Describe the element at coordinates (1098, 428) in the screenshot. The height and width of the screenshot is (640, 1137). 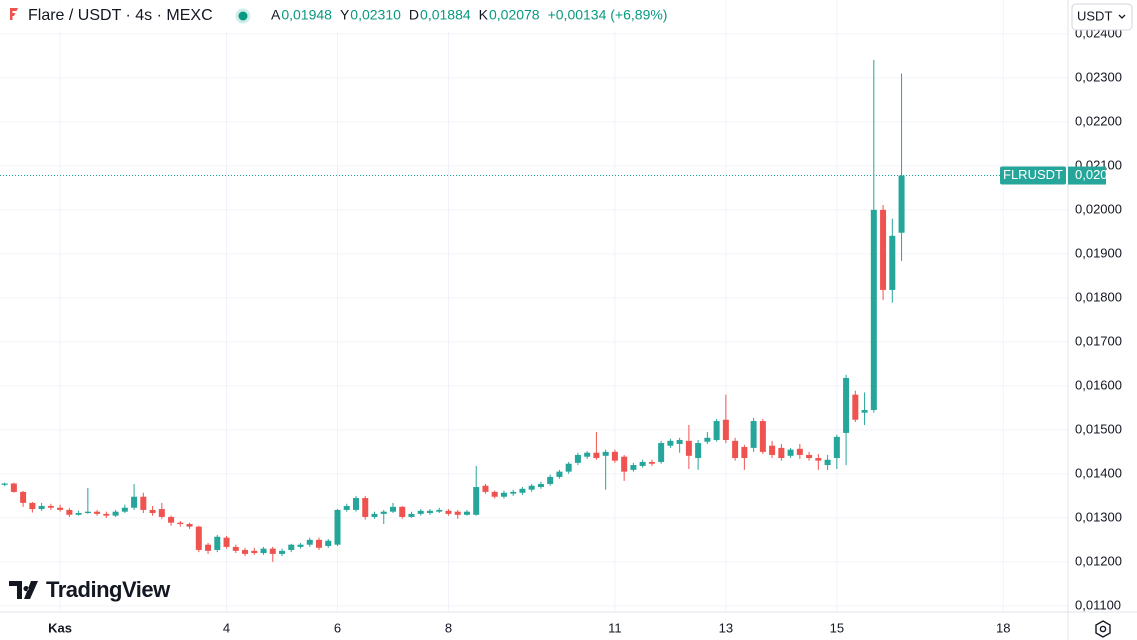
I see `y-tick-label: 0,01500` at that location.